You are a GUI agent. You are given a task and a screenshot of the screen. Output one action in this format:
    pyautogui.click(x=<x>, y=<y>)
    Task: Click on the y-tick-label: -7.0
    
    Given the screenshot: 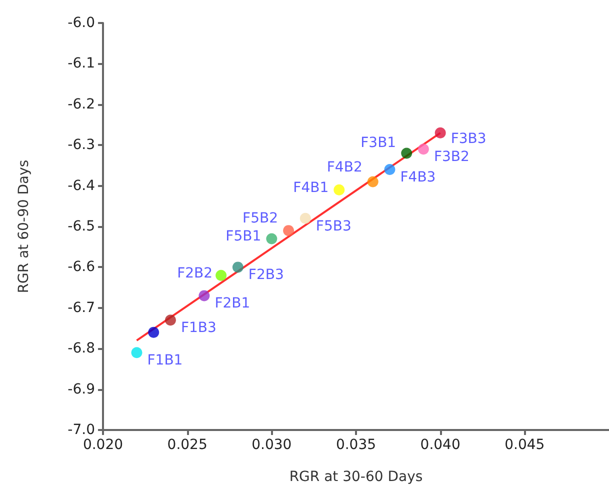 What is the action you would take?
    pyautogui.click(x=81, y=430)
    